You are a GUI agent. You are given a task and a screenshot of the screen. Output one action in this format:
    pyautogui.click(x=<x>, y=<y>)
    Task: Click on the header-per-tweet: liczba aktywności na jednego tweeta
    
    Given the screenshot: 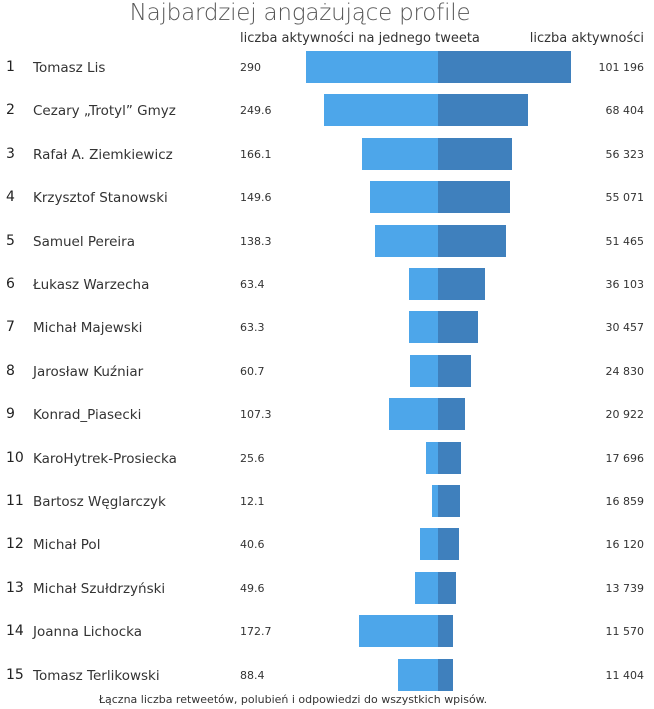 What is the action you would take?
    pyautogui.click(x=360, y=38)
    